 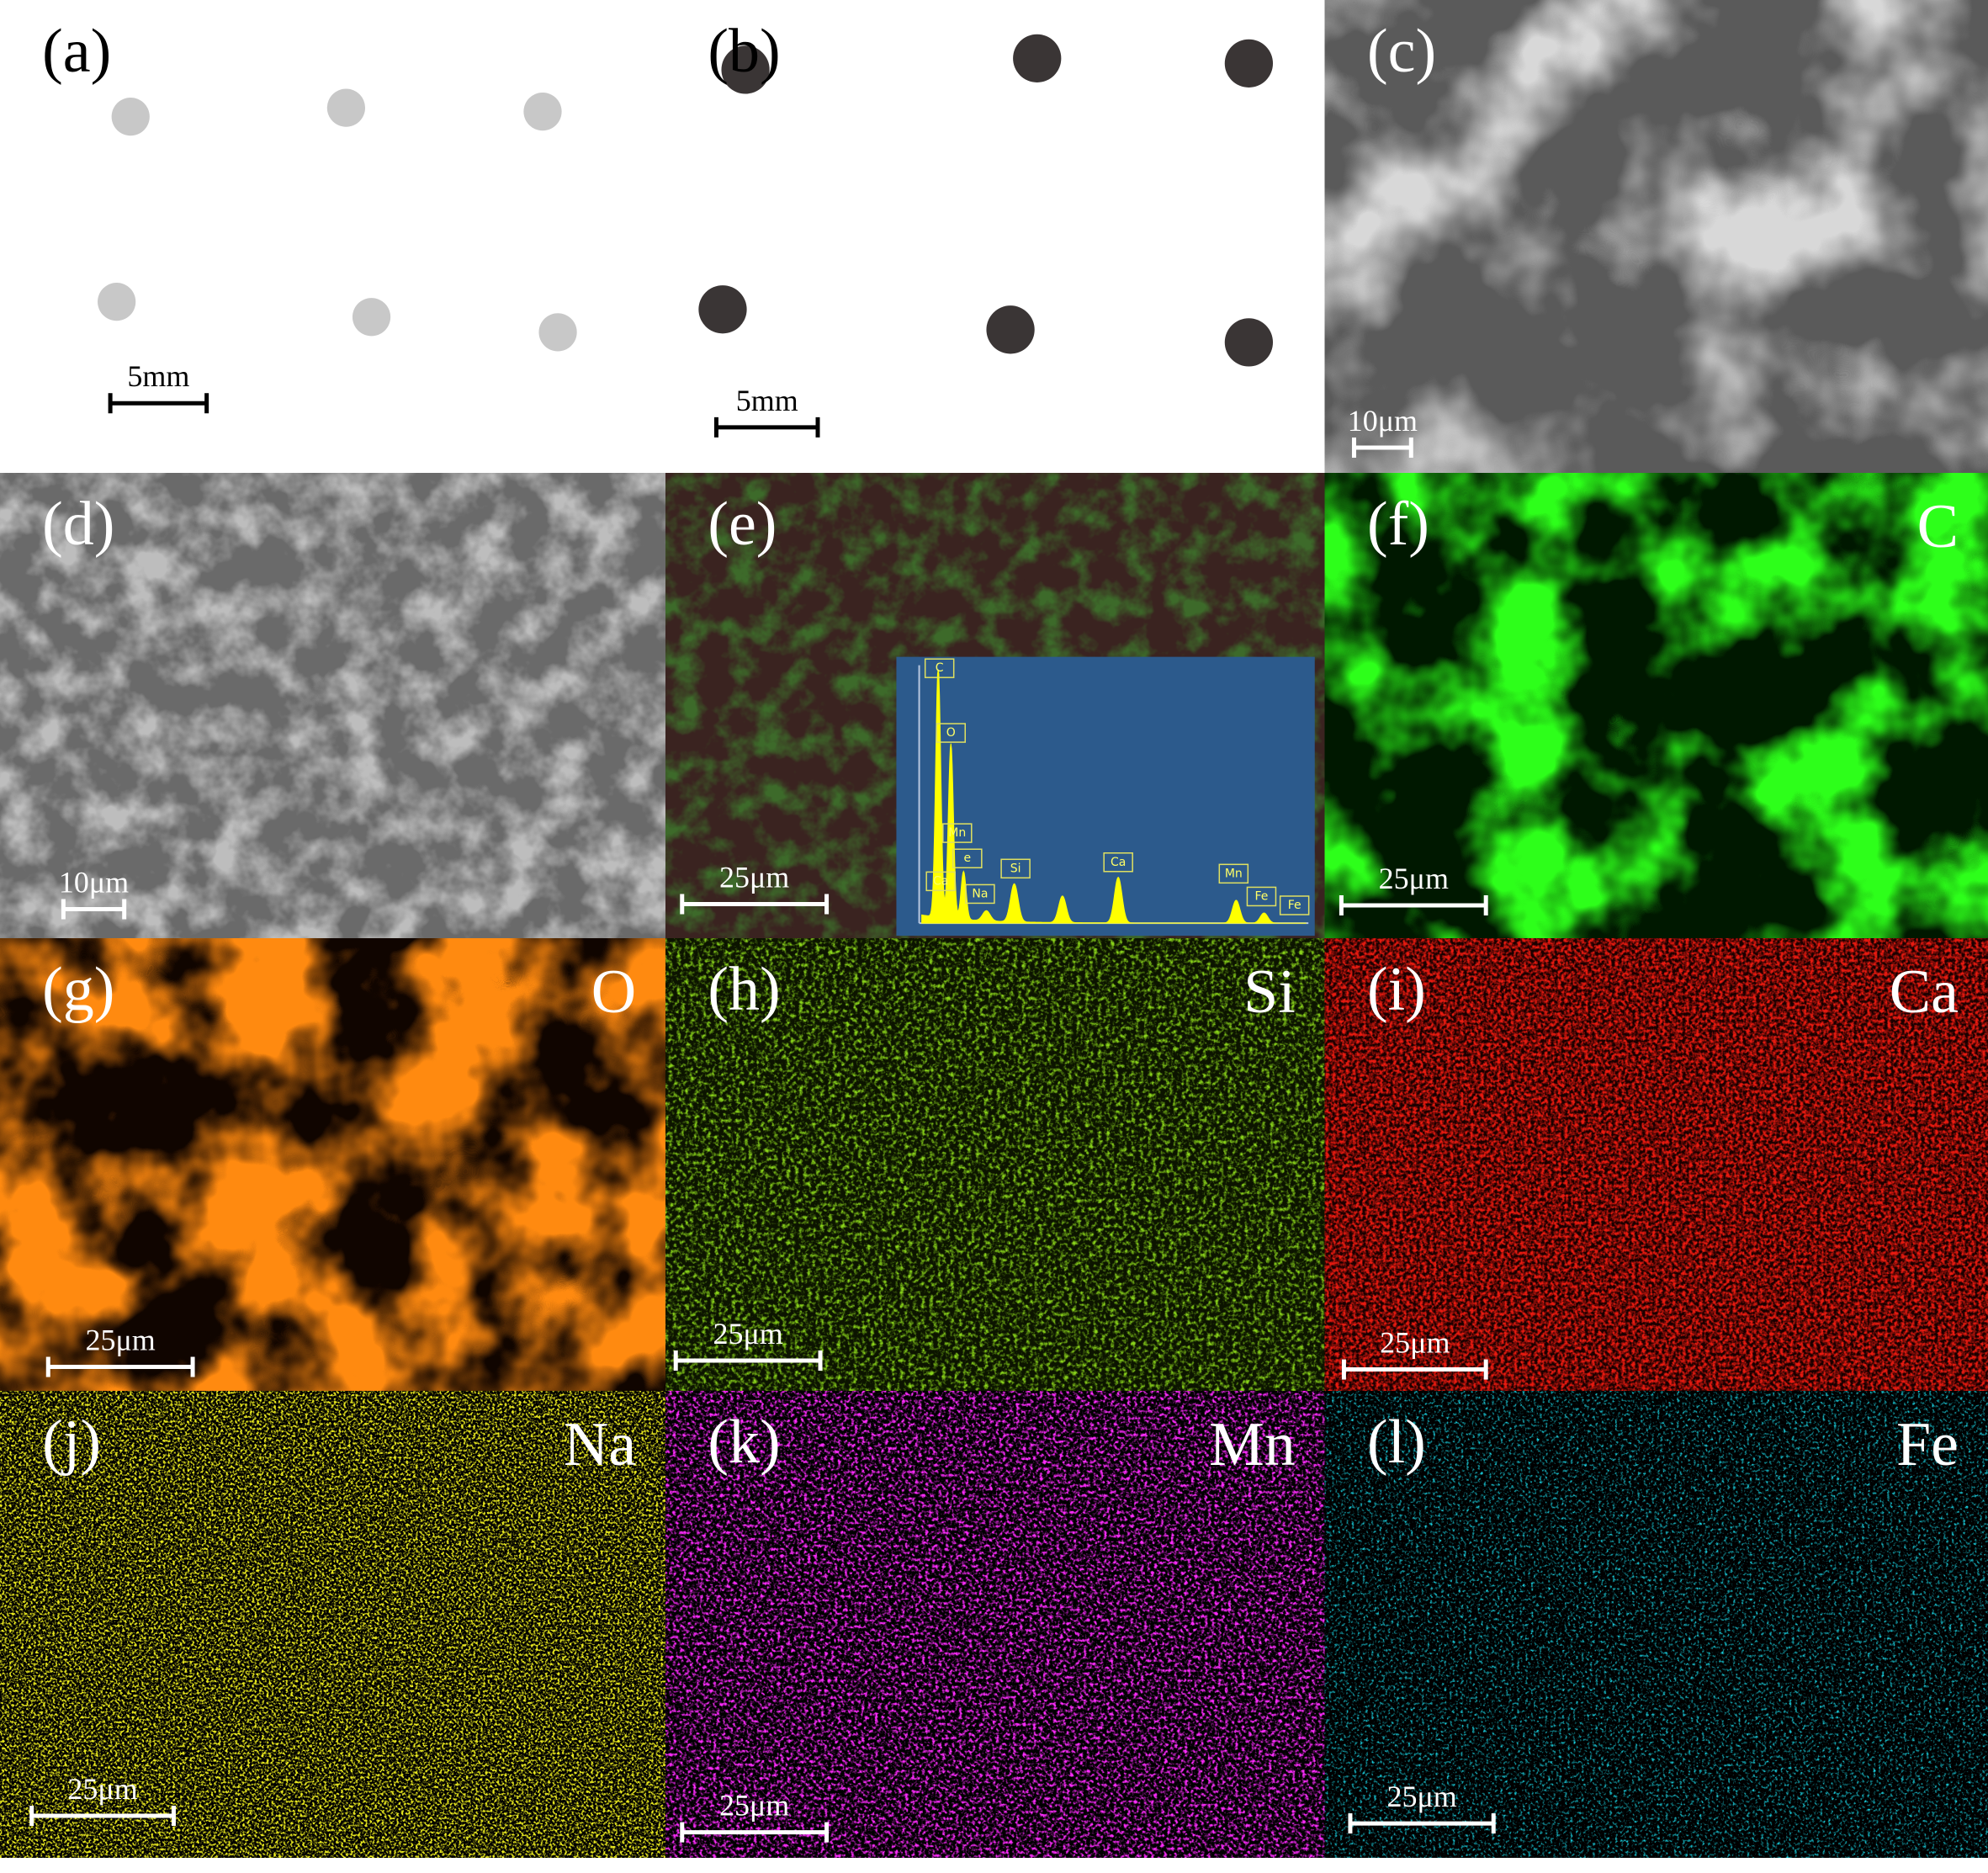 I want to click on panel: (d) 10μm, so click(x=333, y=706).